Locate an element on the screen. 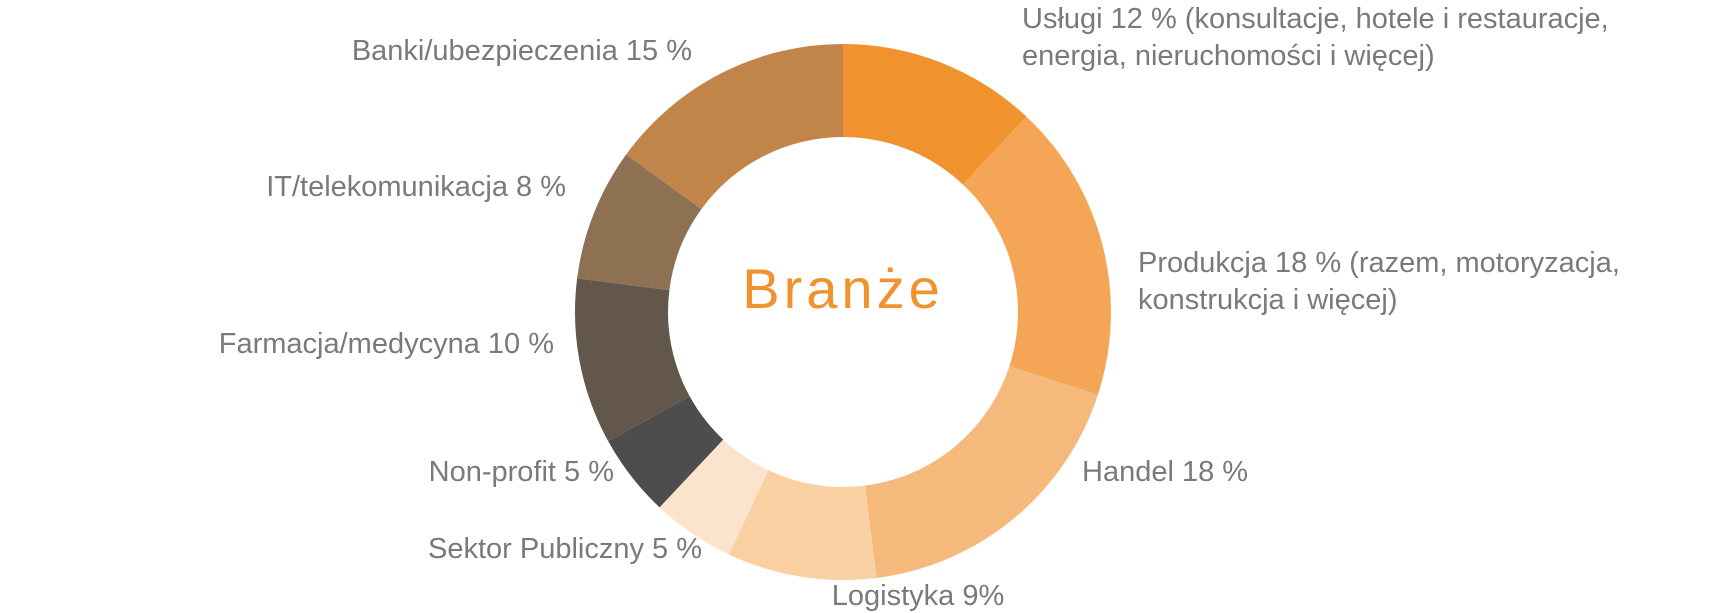  slice-label-5: Sektor Publiczny 5 % is located at coordinates (565, 549).